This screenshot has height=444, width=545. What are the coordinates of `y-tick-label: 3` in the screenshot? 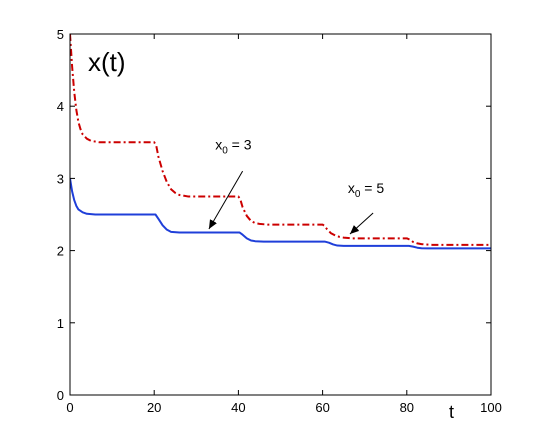 It's located at (60, 178).